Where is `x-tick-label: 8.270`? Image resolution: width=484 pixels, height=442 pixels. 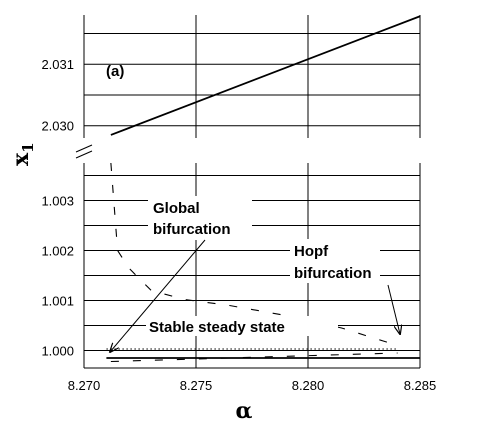 x-tick-label: 8.270 is located at coordinates (84, 385).